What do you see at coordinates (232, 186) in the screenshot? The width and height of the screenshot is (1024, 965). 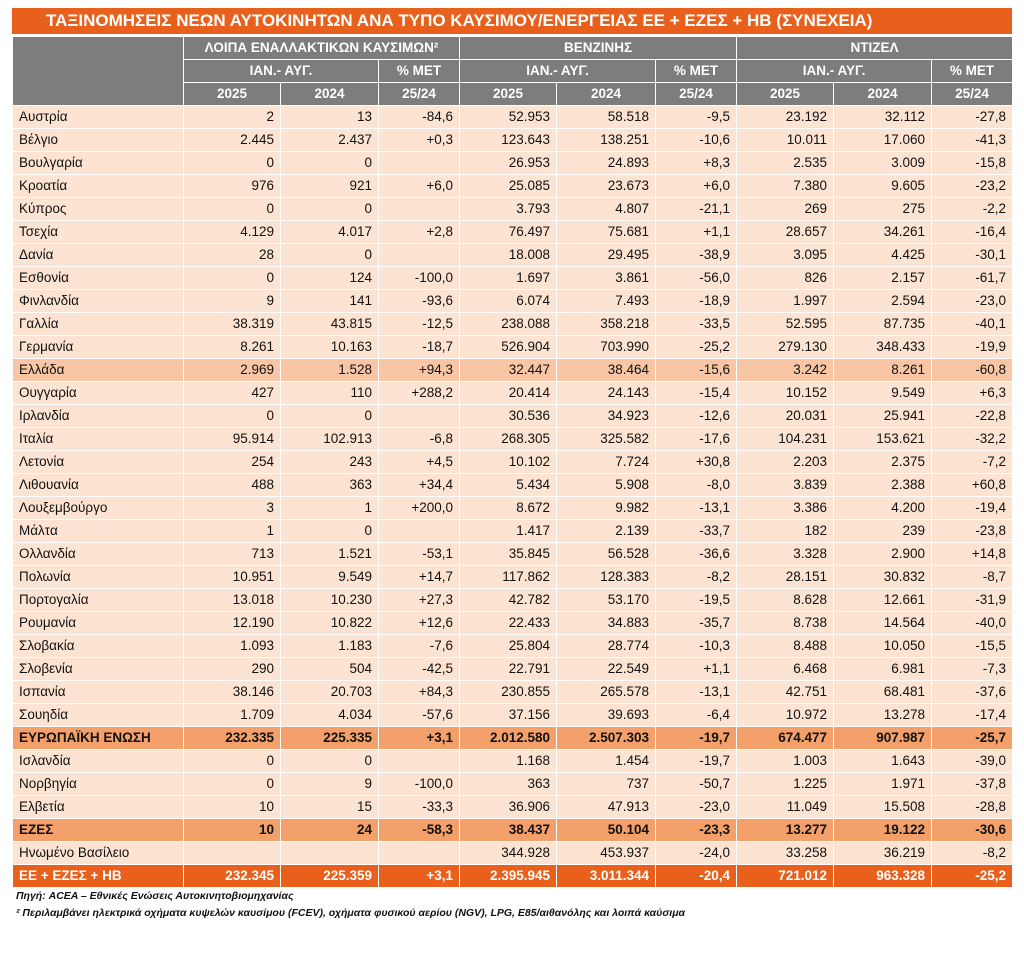 I see `value-cell: 976` at bounding box center [232, 186].